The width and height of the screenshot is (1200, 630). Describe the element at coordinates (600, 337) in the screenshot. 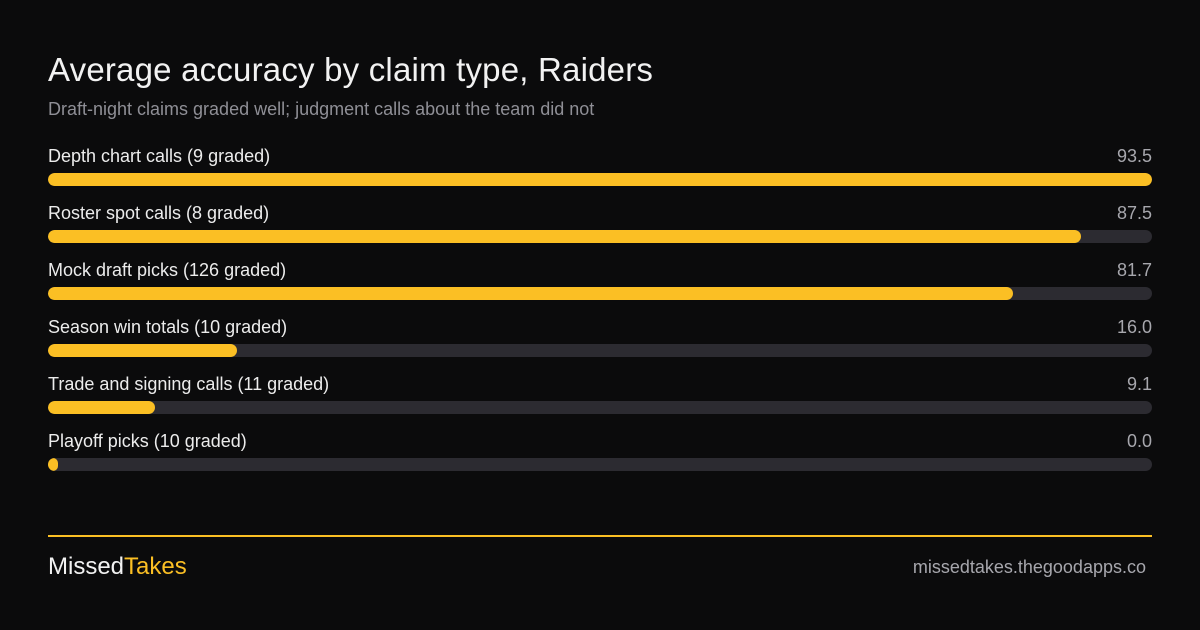

I see `bar-row: Season win totals (10 graded) 16.0` at that location.